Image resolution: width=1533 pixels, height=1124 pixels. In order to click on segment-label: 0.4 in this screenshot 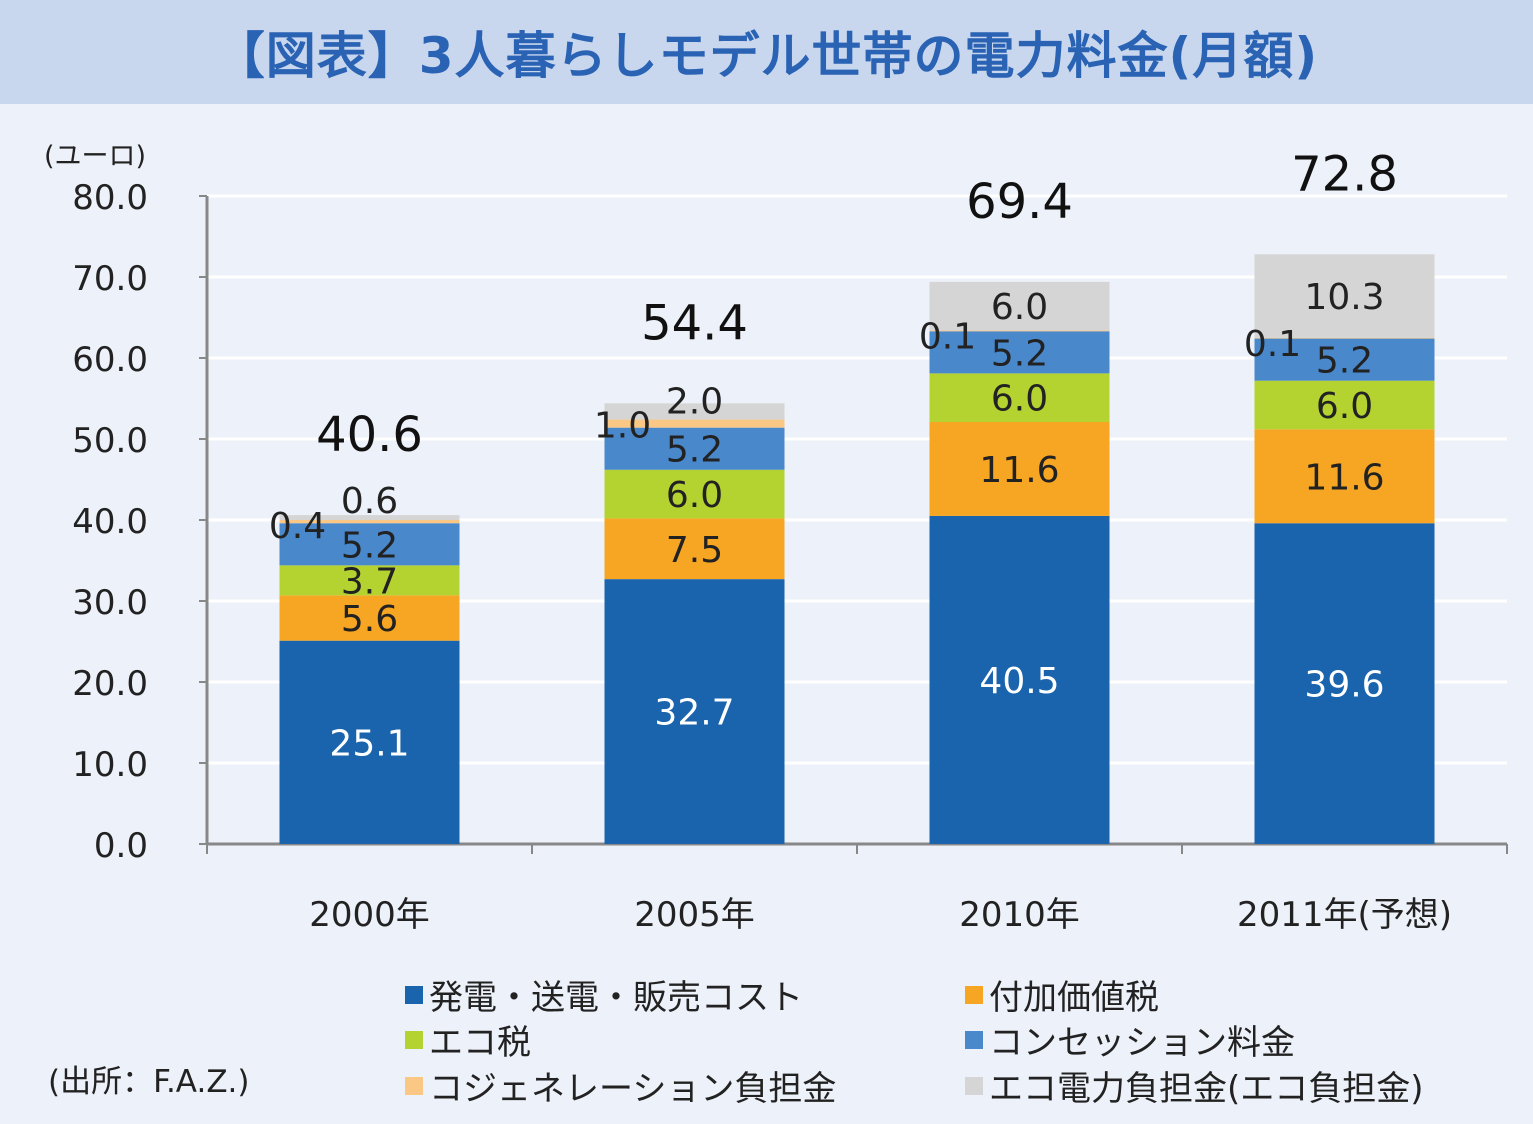, I will do `click(297, 526)`.